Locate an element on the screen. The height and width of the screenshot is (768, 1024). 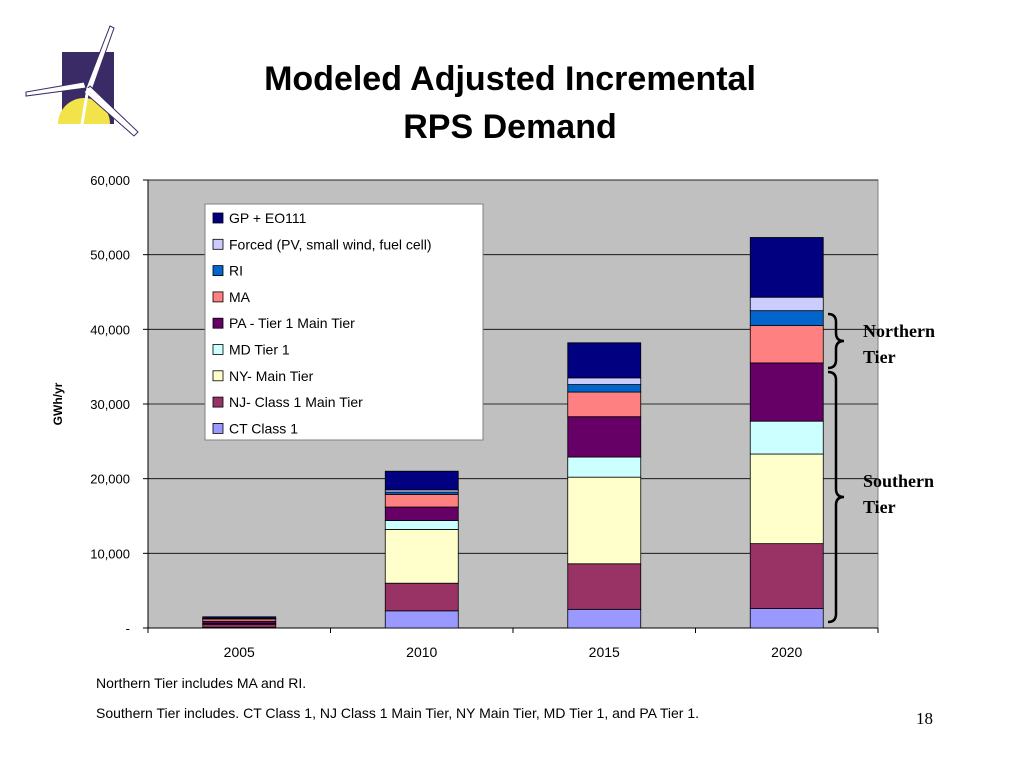
legend-entry: MA is located at coordinates (240, 297).